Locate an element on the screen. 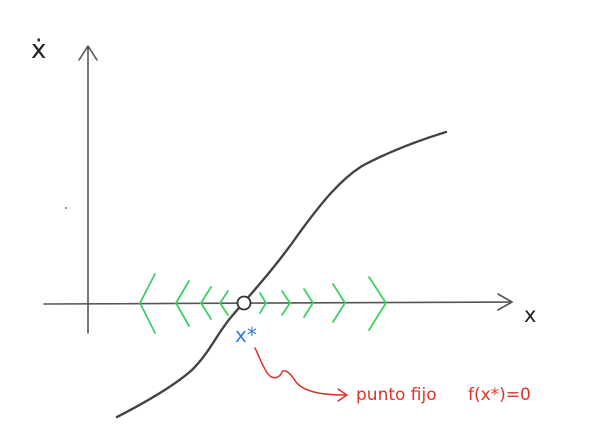 This screenshot has height=437, width=601. y-axis-label: ẋ is located at coordinates (38, 50).